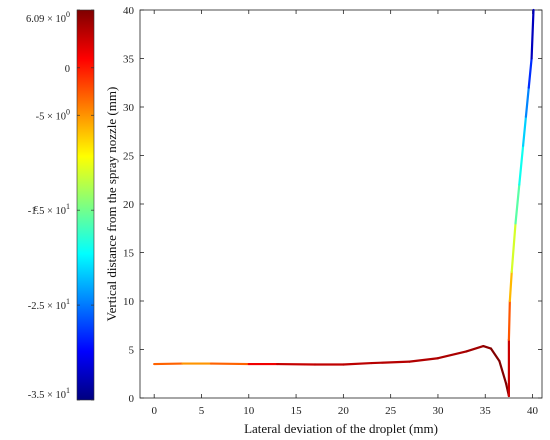  I want to click on colorbar-tick-mantissa: -2.5, so click(36, 306).